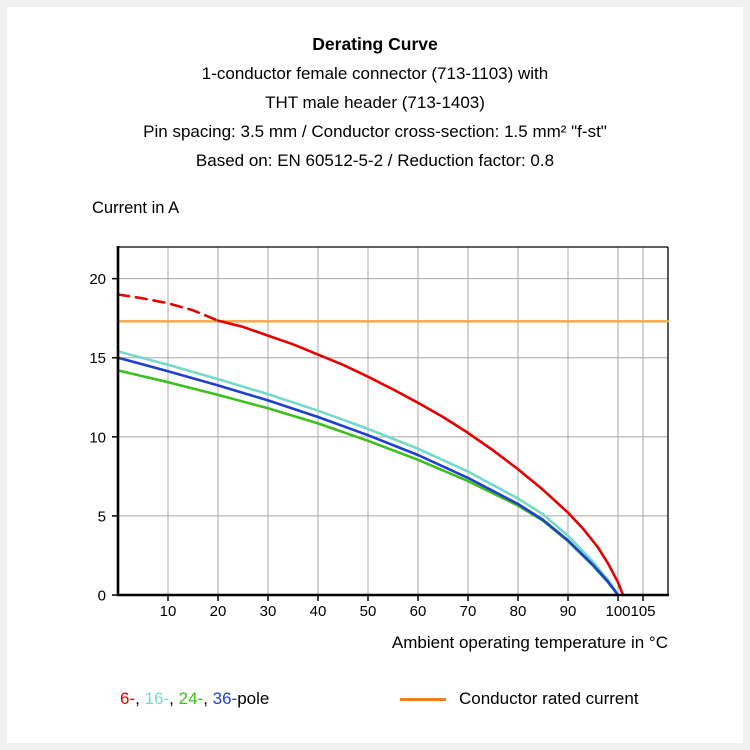 This screenshot has width=750, height=750. What do you see at coordinates (128, 698) in the screenshot?
I see `legend-6-pole: 6-` at bounding box center [128, 698].